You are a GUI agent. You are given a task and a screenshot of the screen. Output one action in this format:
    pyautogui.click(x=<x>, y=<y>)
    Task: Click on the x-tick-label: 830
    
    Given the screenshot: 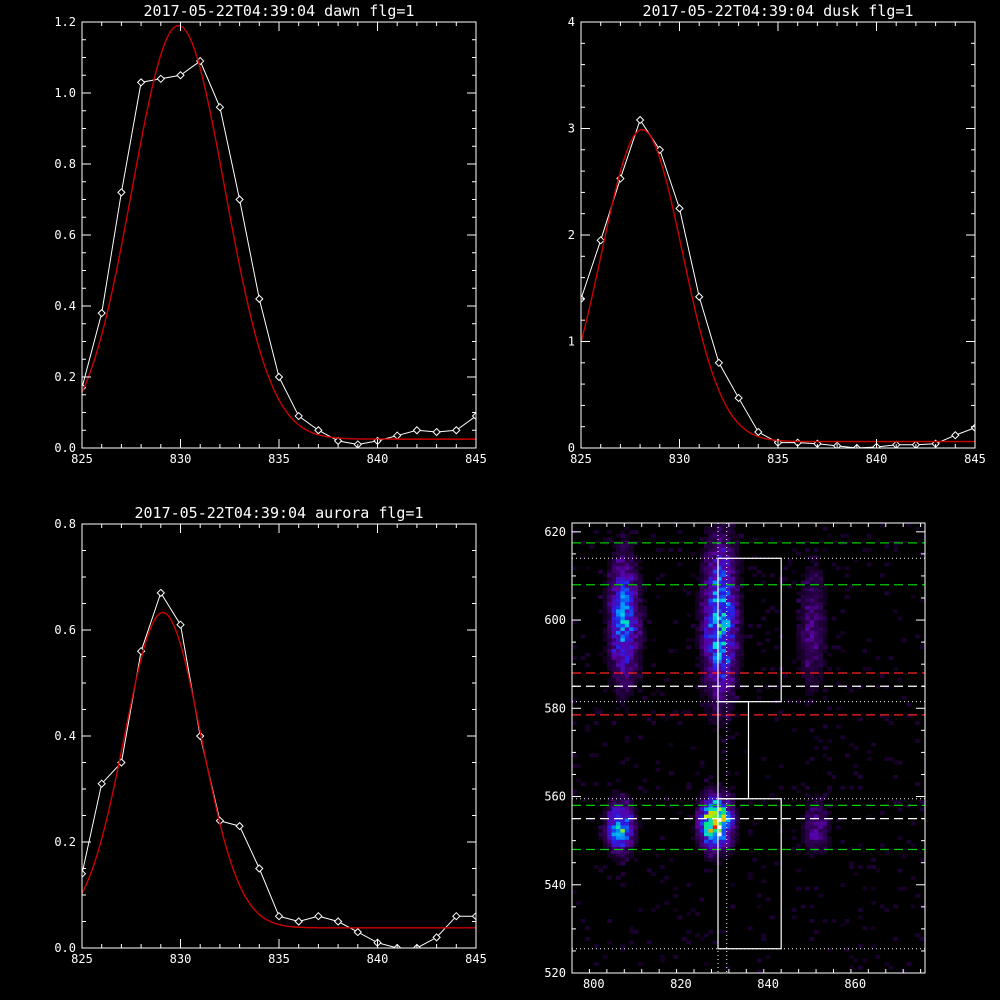 What is the action you would take?
    pyautogui.click(x=181, y=959)
    